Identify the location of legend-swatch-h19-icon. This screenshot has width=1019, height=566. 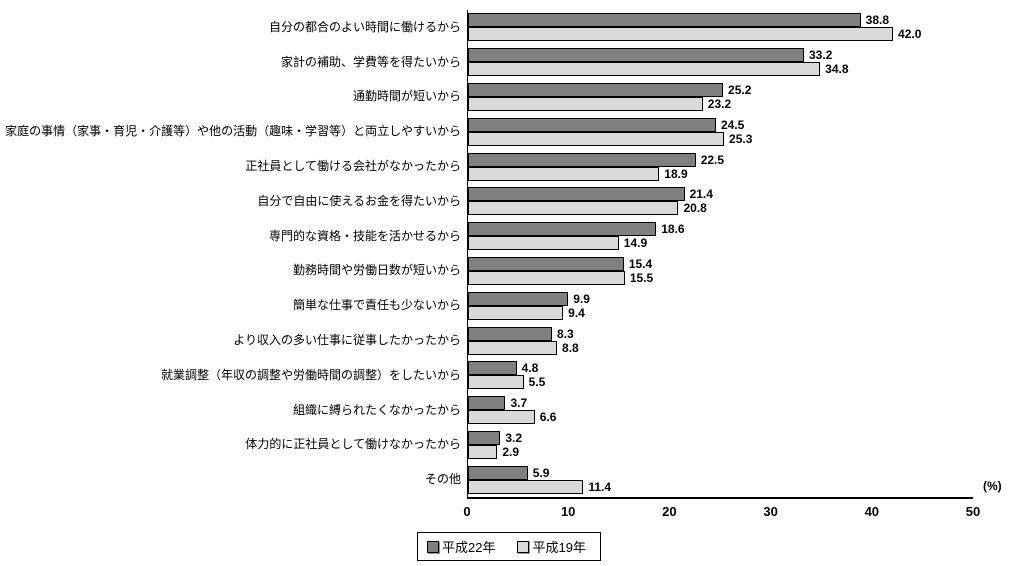
(523, 546).